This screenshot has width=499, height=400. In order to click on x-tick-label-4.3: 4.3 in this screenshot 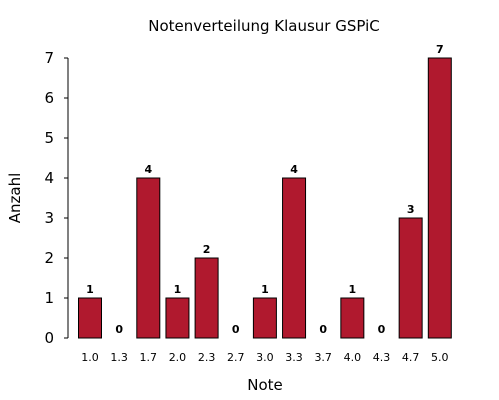, I will do `click(382, 357)`.